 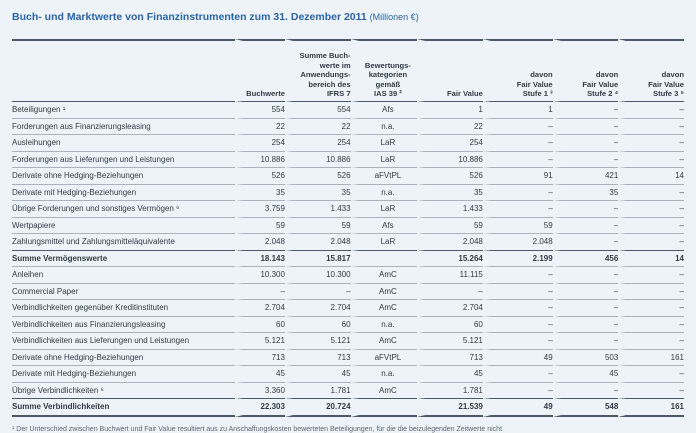 I want to click on table-row: Wertpapiere 59 59 Afs 59 59– –, so click(x=348, y=225).